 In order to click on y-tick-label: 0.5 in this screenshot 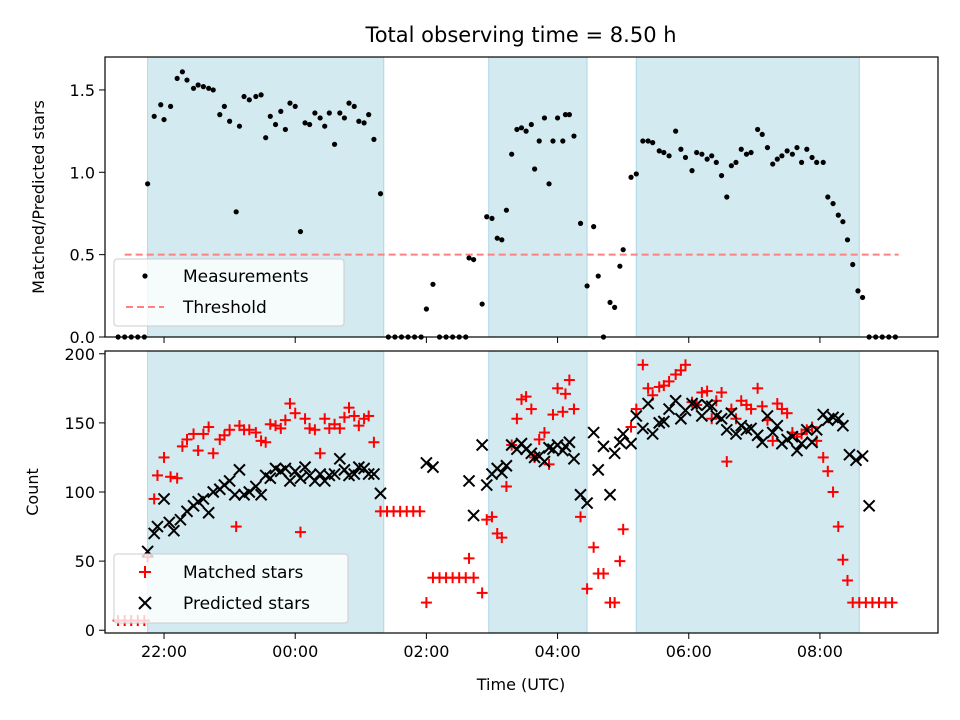, I will do `click(82, 255)`.